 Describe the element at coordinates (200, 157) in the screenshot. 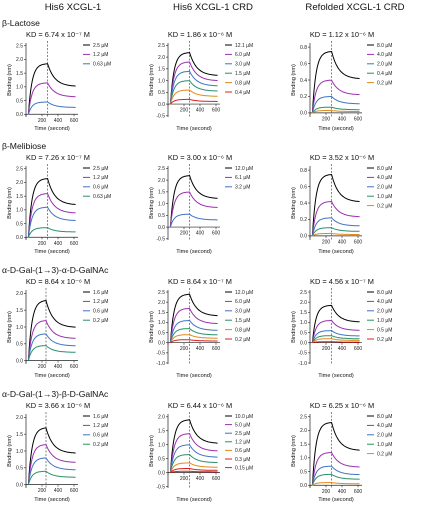

I see `kd-label: KD = 3.00 x 10⁻⁶ M` at that location.